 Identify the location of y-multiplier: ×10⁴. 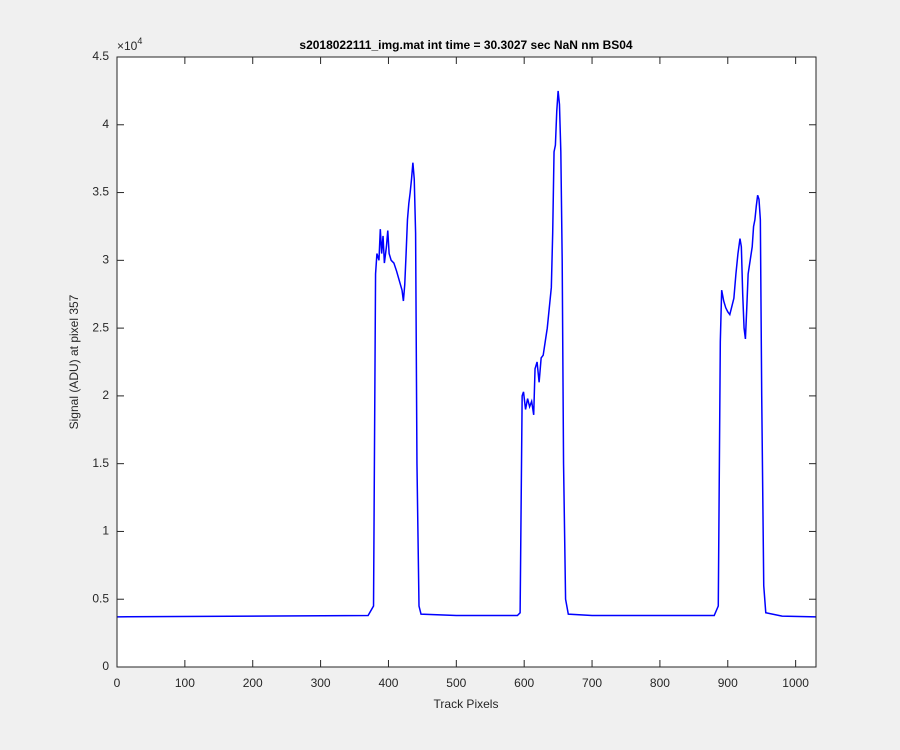
(129, 44).